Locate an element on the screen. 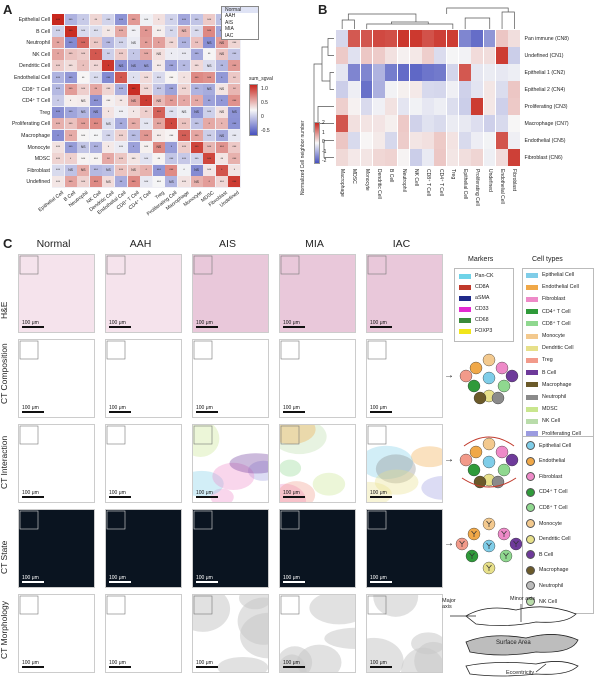 This screenshot has width=600, height=684. icon-legend-label: Epithelial Cell is located at coordinates (555, 445).